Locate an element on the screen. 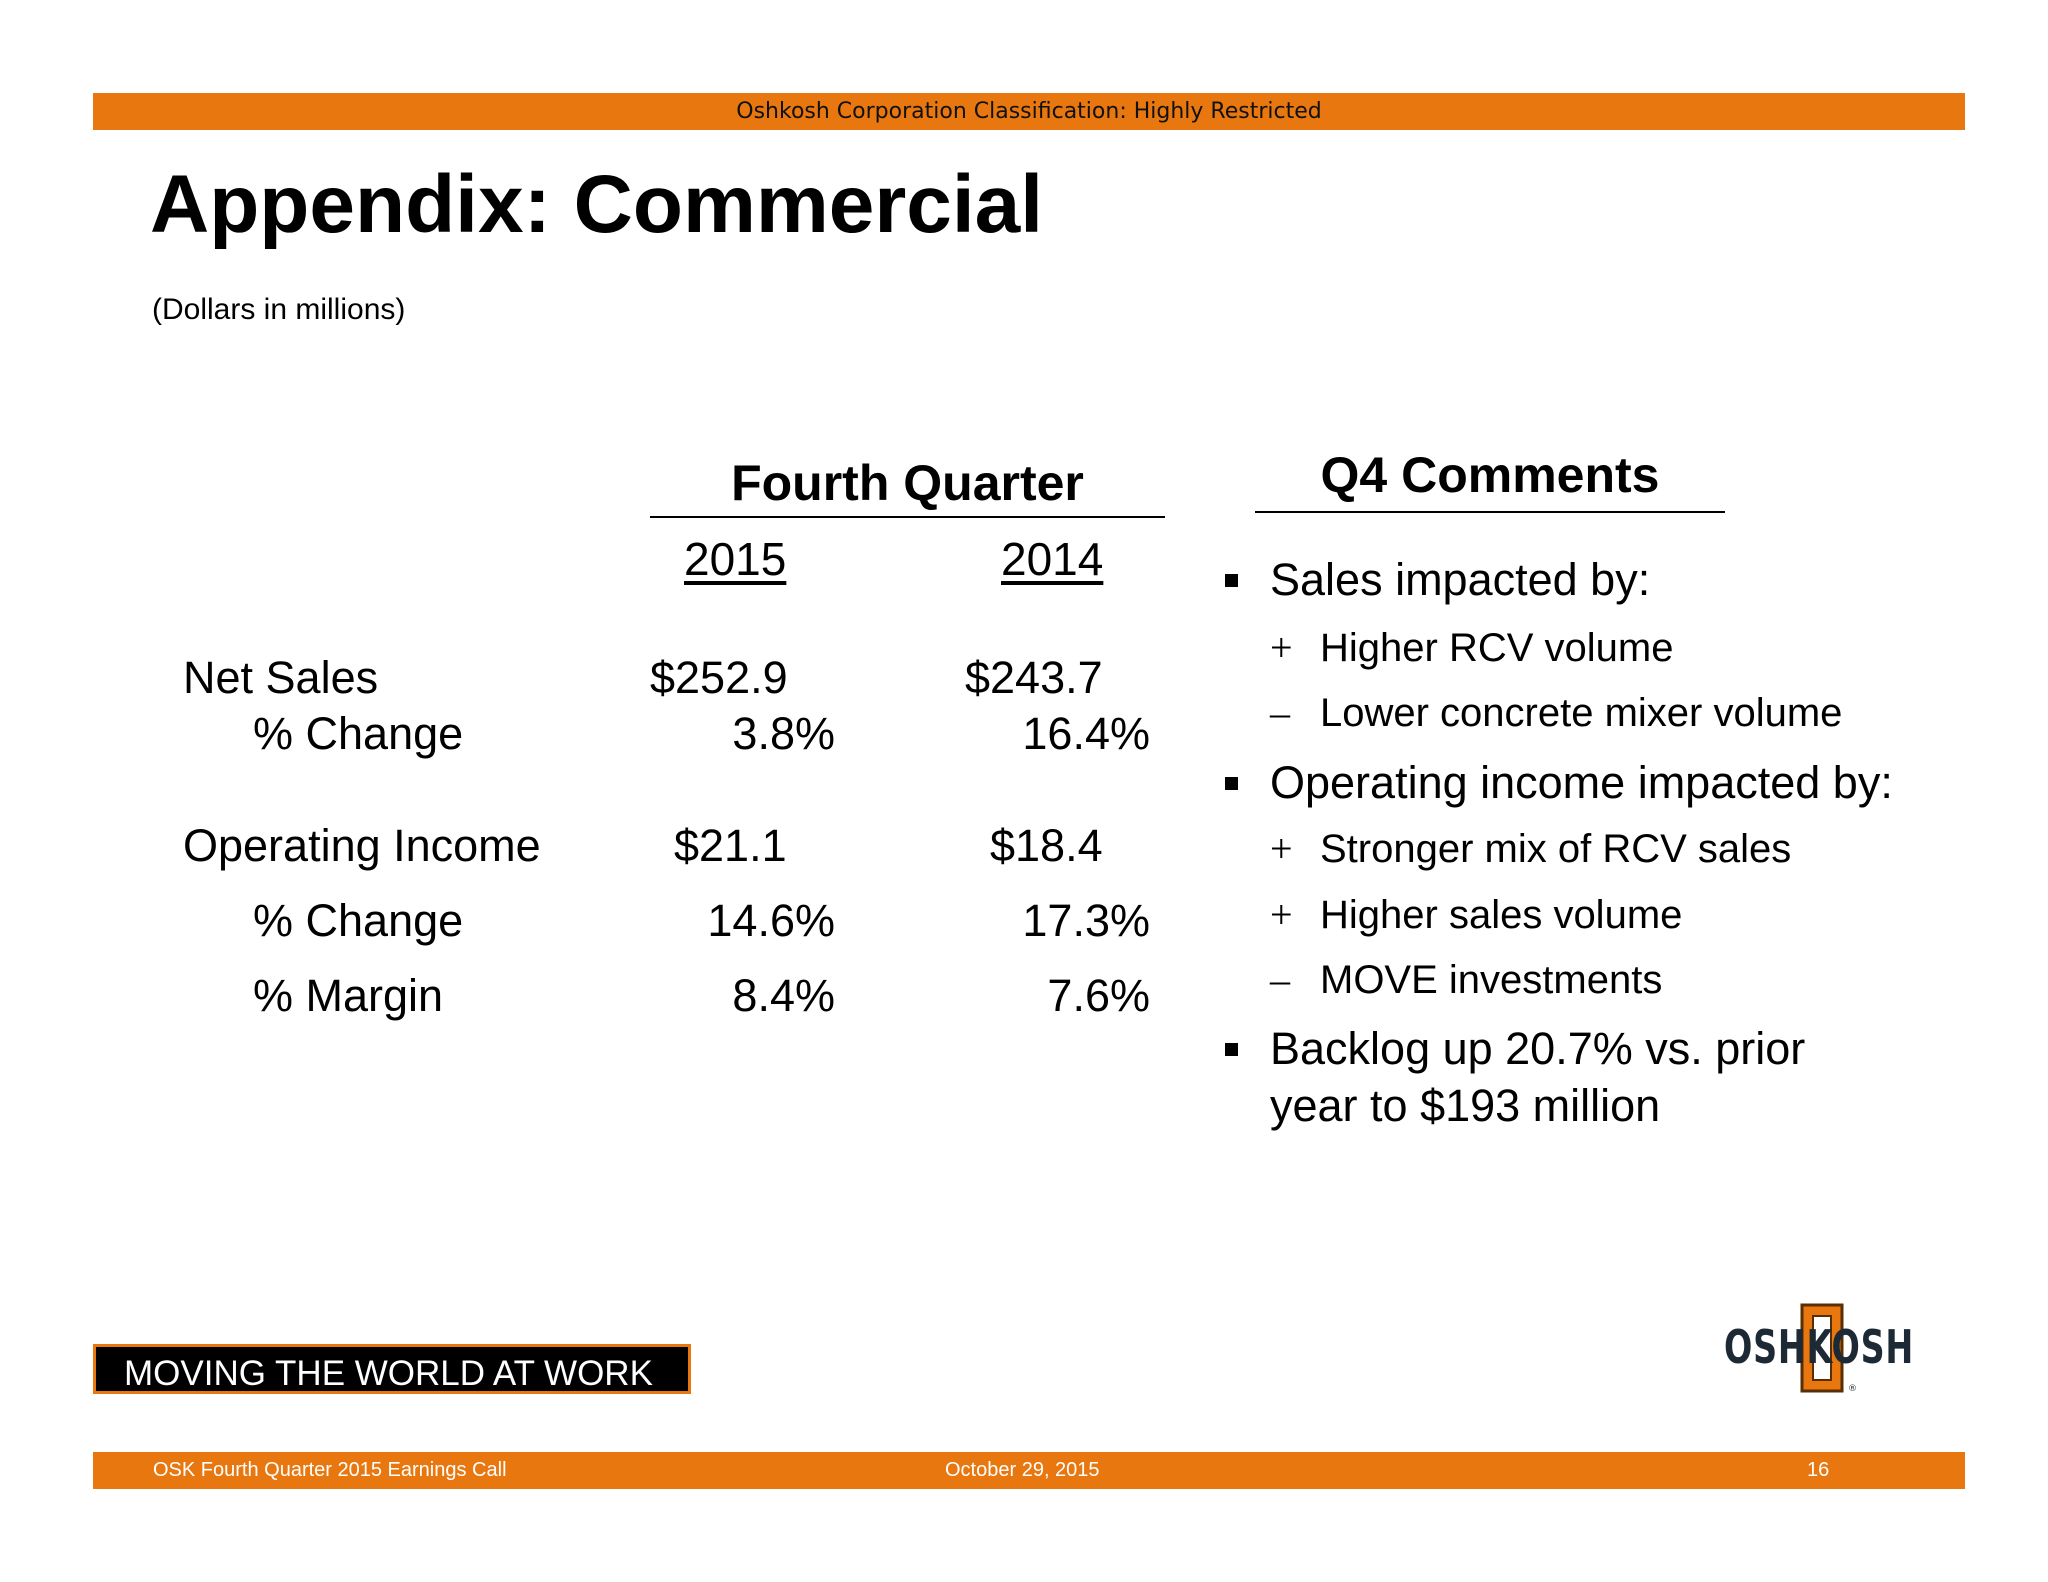  operating-income-2014: $18.4 is located at coordinates (1046, 845).